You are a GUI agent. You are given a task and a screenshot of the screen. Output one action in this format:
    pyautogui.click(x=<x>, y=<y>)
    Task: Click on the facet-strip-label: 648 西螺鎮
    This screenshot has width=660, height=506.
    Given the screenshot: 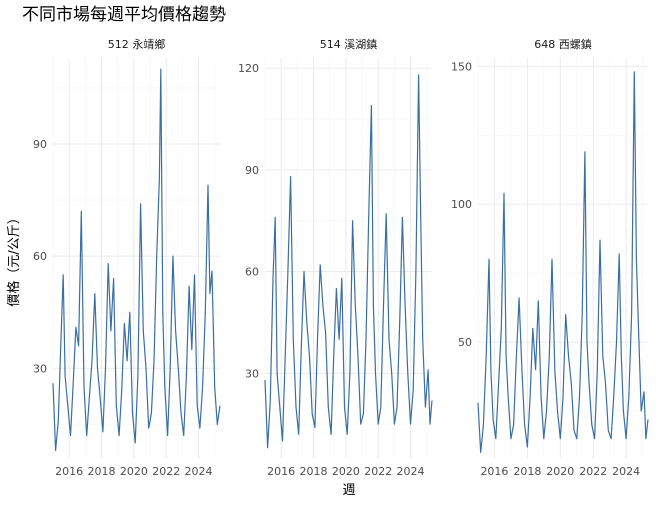 What is the action you would take?
    pyautogui.click(x=563, y=44)
    